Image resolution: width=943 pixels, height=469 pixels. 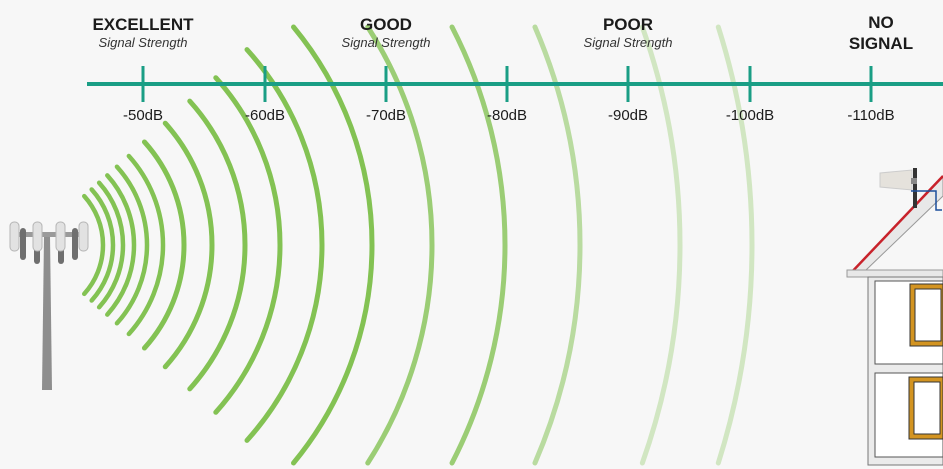 What do you see at coordinates (143, 115) in the screenshot?
I see `tick-label: -50dB` at bounding box center [143, 115].